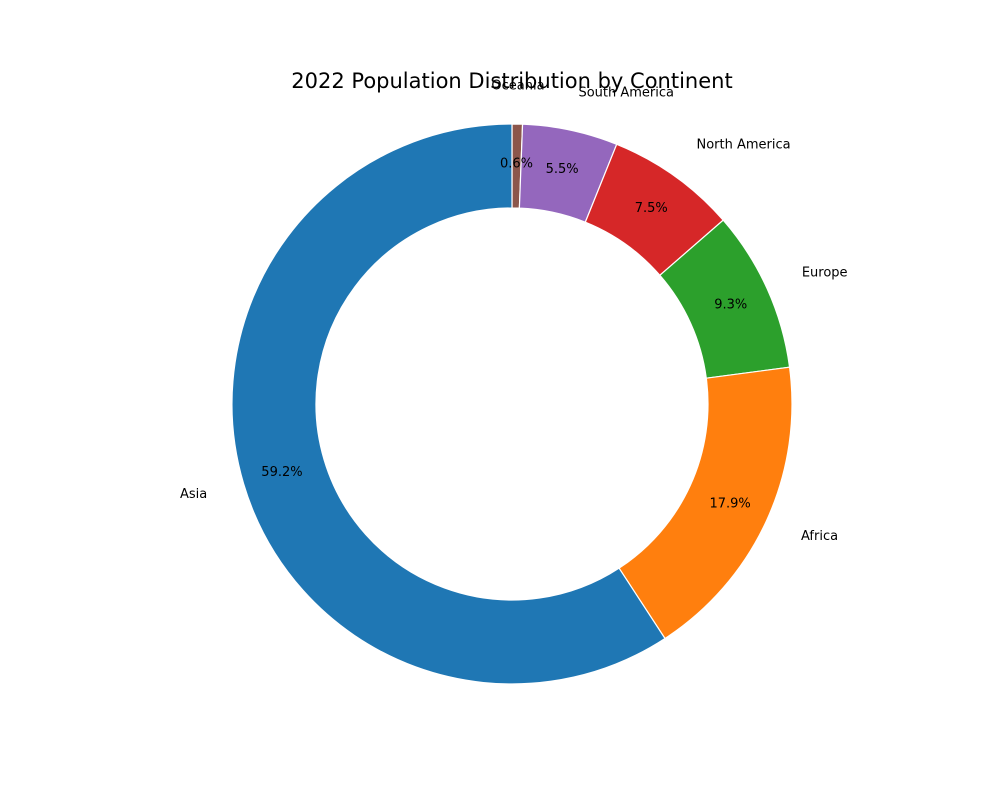 This screenshot has width=1000, height=800. What do you see at coordinates (516, 164) in the screenshot?
I see `percent-label-oceania: 0.6%` at bounding box center [516, 164].